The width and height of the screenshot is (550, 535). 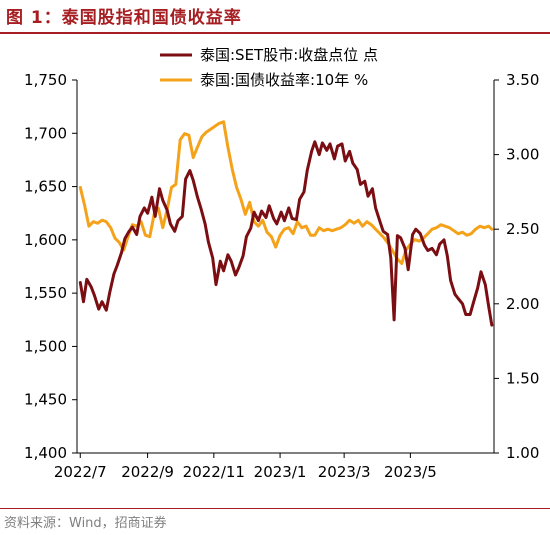 I want to click on y-right-tick-label: 1.50, so click(x=522, y=378).